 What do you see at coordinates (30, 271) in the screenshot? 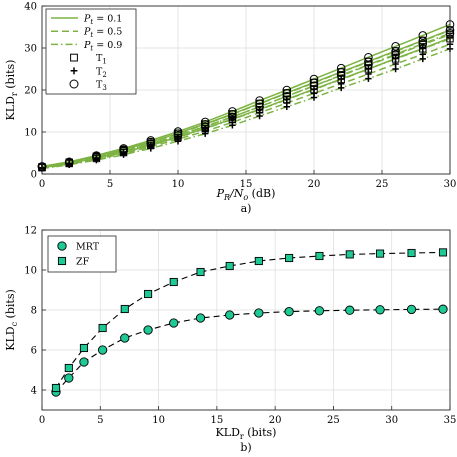
I see `panel-b-ytick-label: 10` at bounding box center [30, 271].